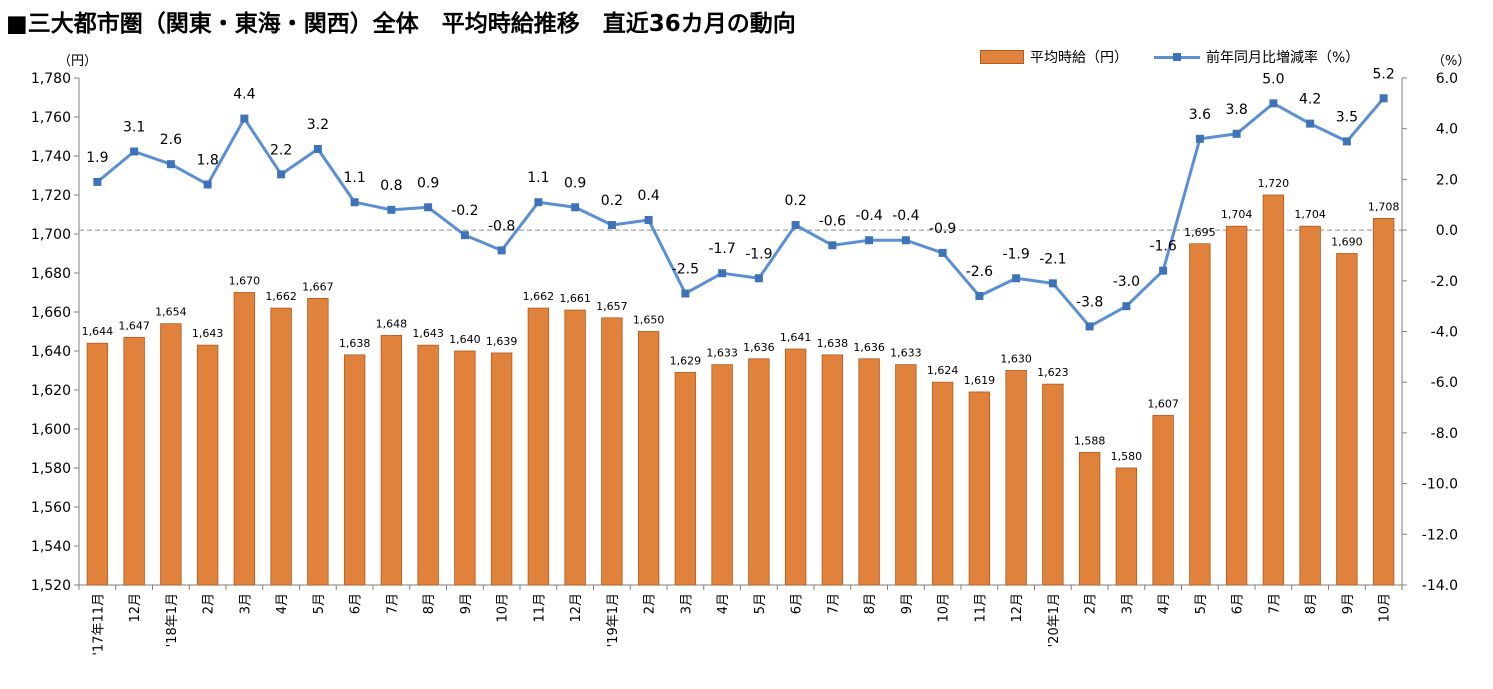 The width and height of the screenshot is (1493, 689). I want to click on rate-data-label: -0.9, so click(942, 229).